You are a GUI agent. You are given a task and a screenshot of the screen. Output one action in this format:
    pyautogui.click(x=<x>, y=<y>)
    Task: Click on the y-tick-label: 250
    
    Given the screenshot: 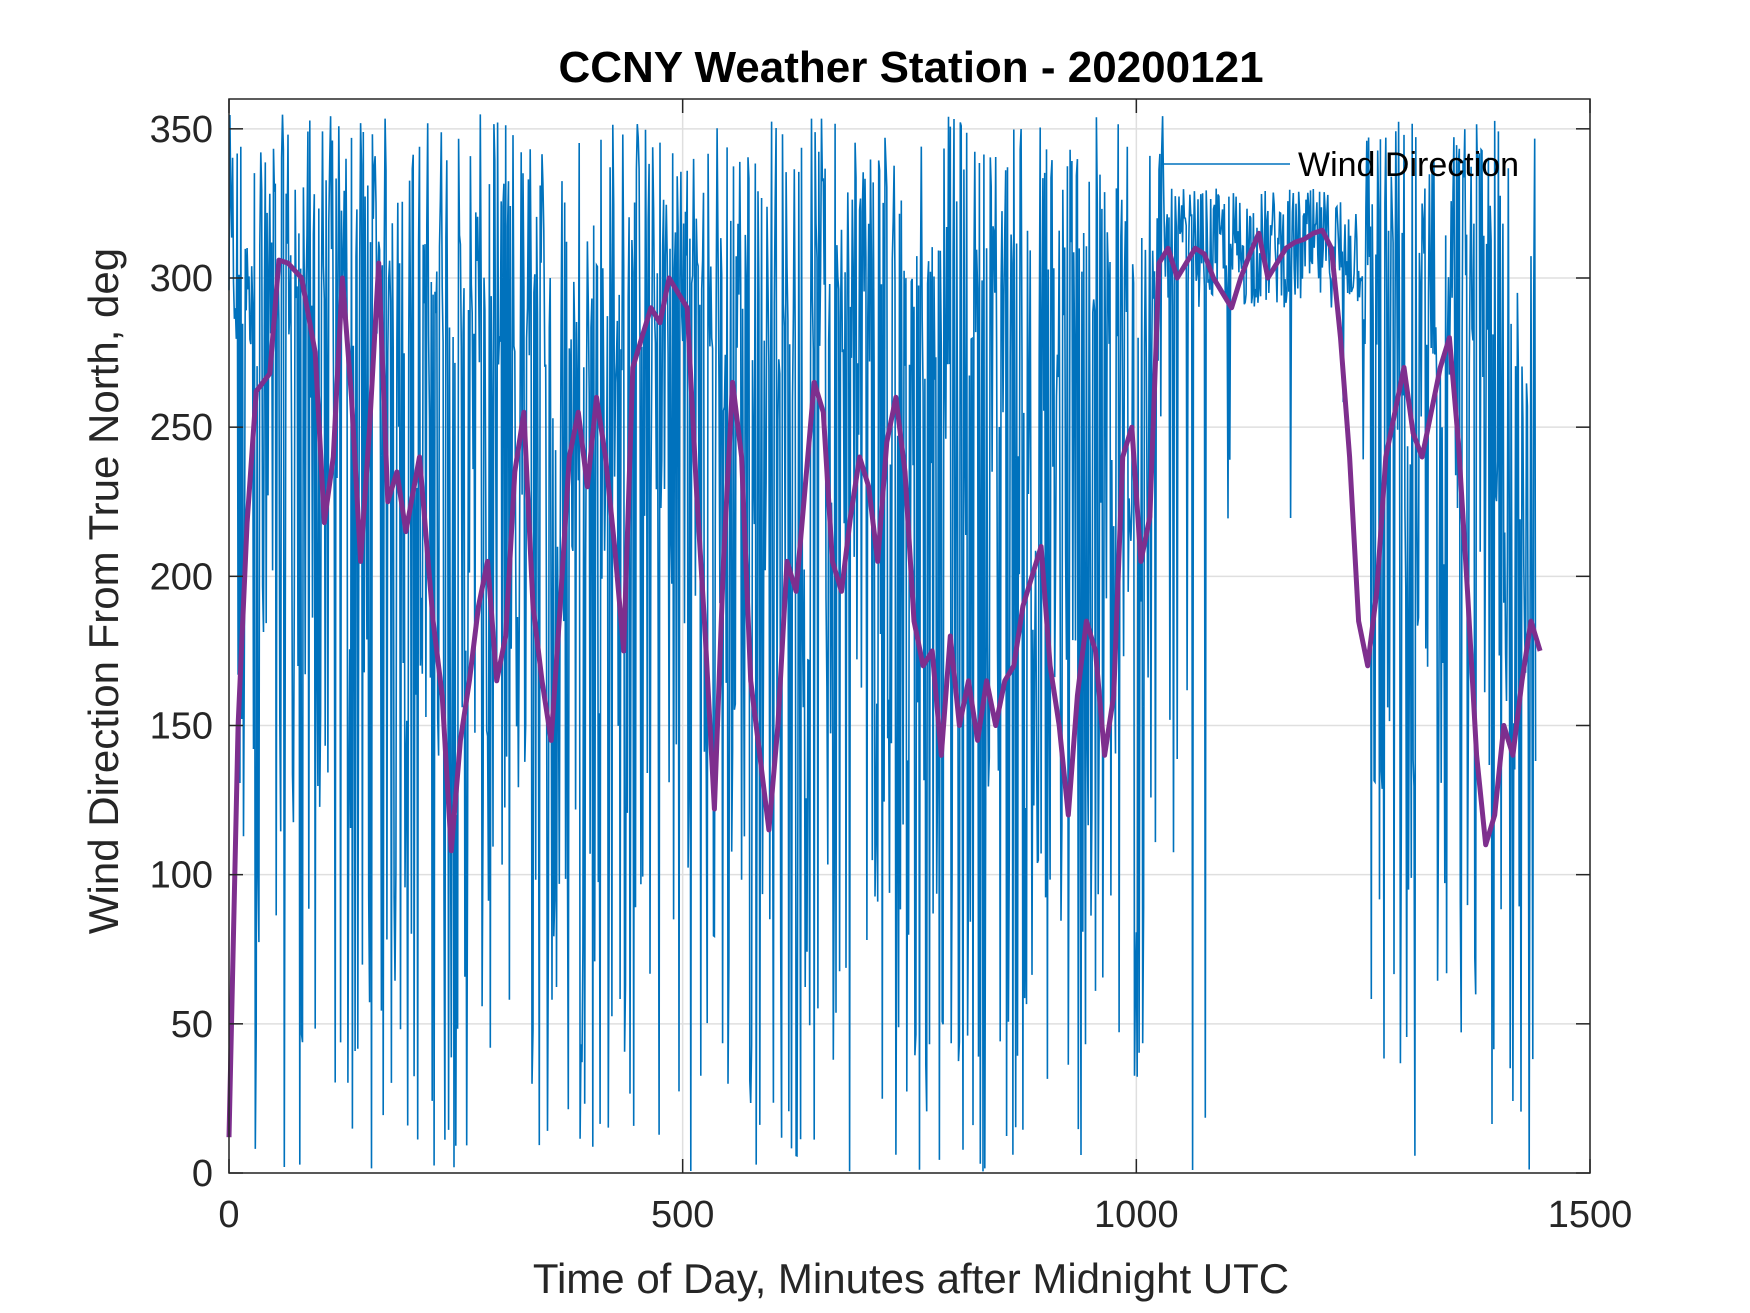 What is the action you would take?
    pyautogui.click(x=181, y=428)
    